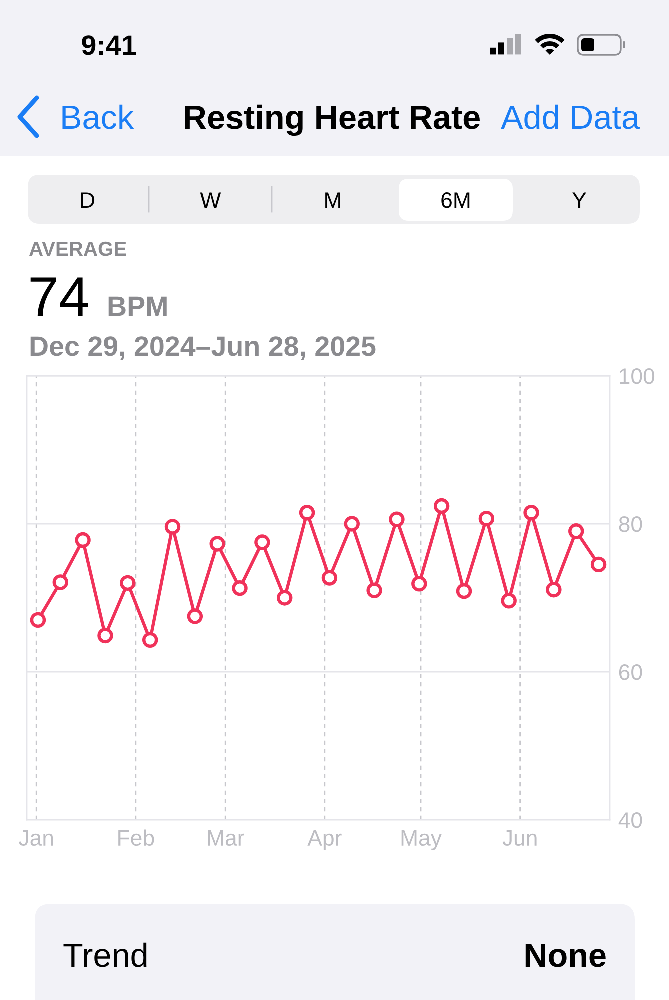 Image resolution: width=669 pixels, height=1000 pixels. What do you see at coordinates (332, 120) in the screenshot?
I see `chart-title: Resting Heart Rate` at bounding box center [332, 120].